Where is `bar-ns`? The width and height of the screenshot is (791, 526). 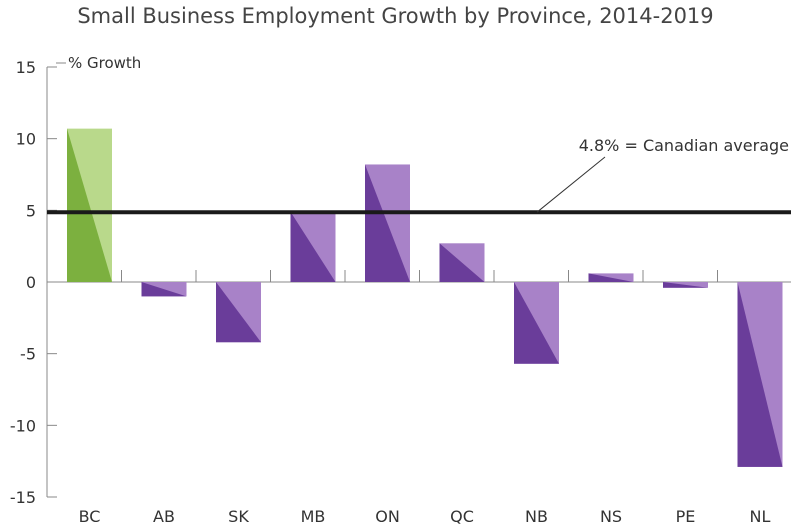 bar-ns is located at coordinates (611, 277).